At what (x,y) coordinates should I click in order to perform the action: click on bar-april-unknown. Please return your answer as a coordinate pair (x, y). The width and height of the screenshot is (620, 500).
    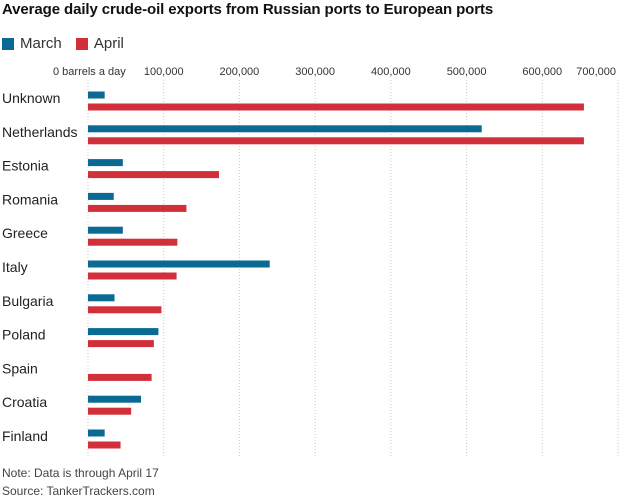
    Looking at the image, I should click on (336, 107).